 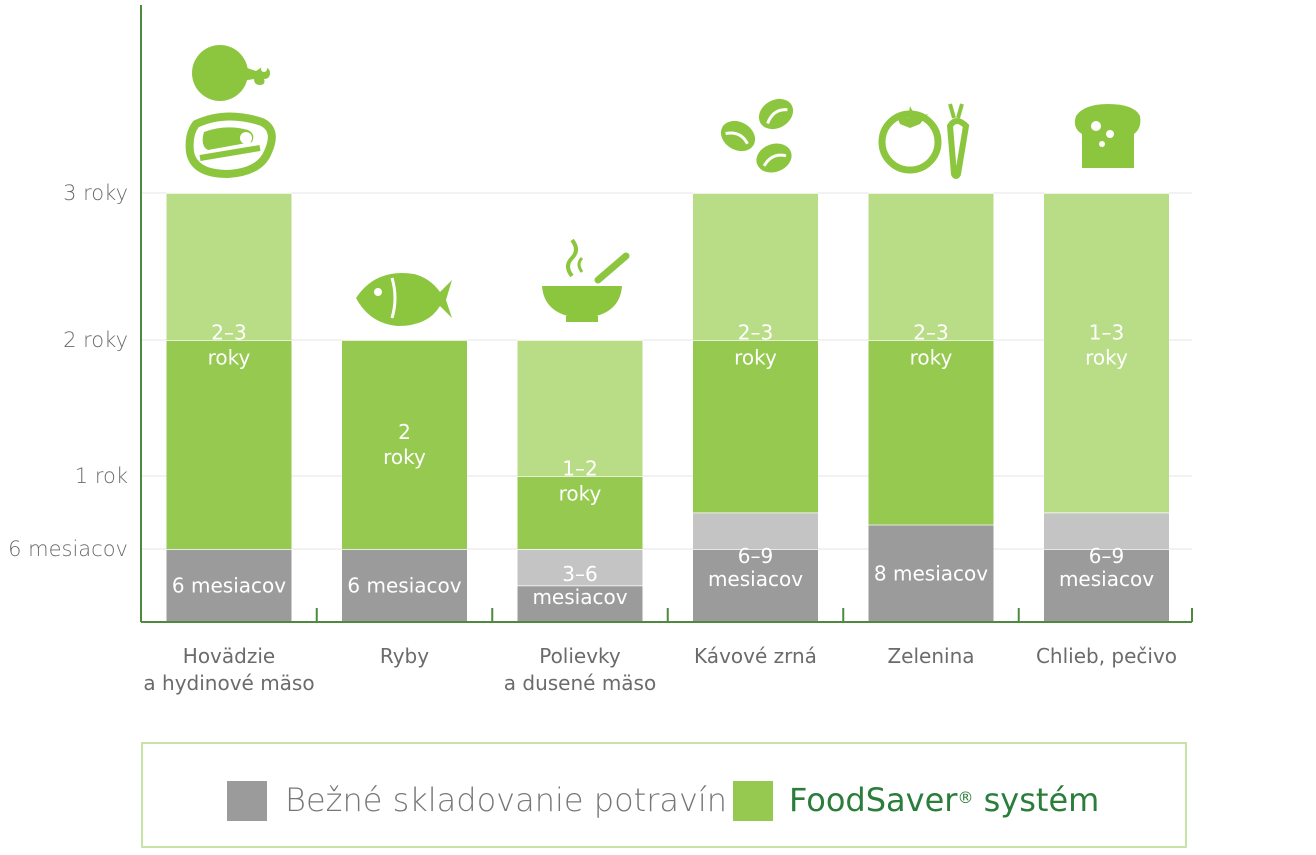 What do you see at coordinates (247, 801) in the screenshot?
I see `legend-swatch-conventional` at bounding box center [247, 801].